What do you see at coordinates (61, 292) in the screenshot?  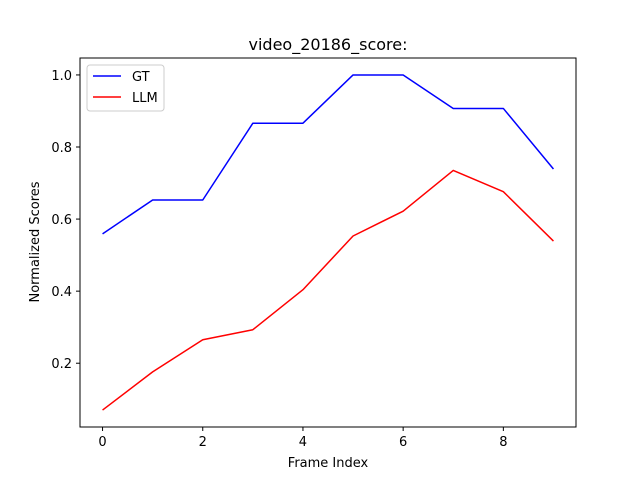 I see `y-tick-label: 0.4` at bounding box center [61, 292].